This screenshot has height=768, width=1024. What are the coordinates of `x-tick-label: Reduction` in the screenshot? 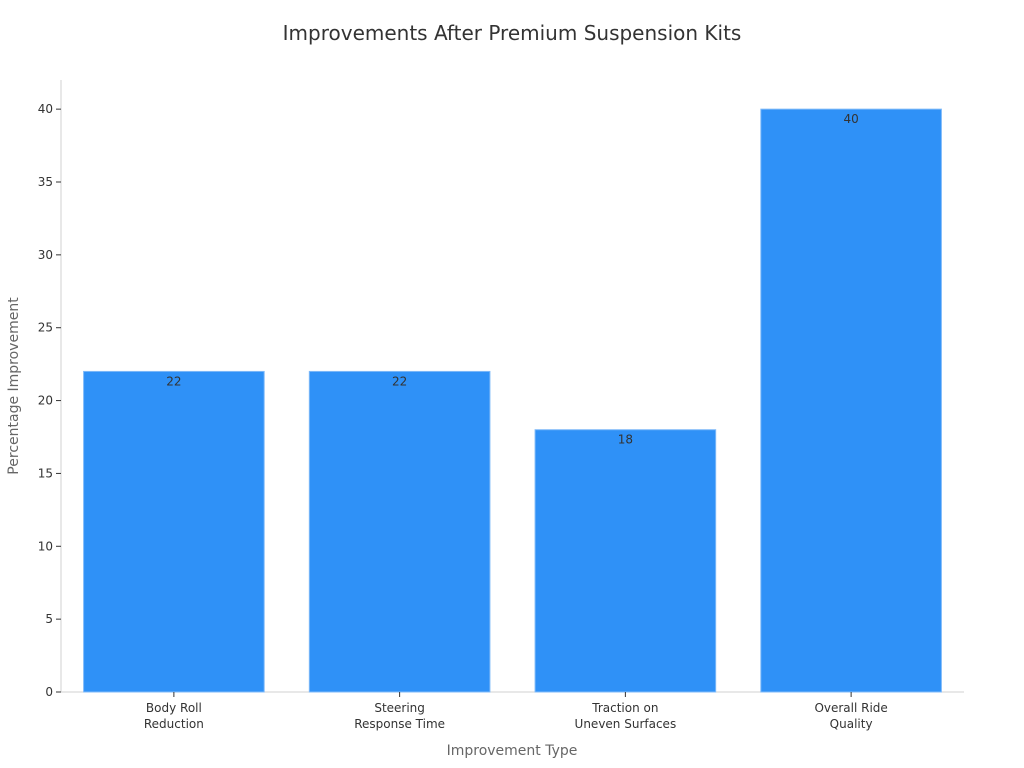 It's located at (174, 724).